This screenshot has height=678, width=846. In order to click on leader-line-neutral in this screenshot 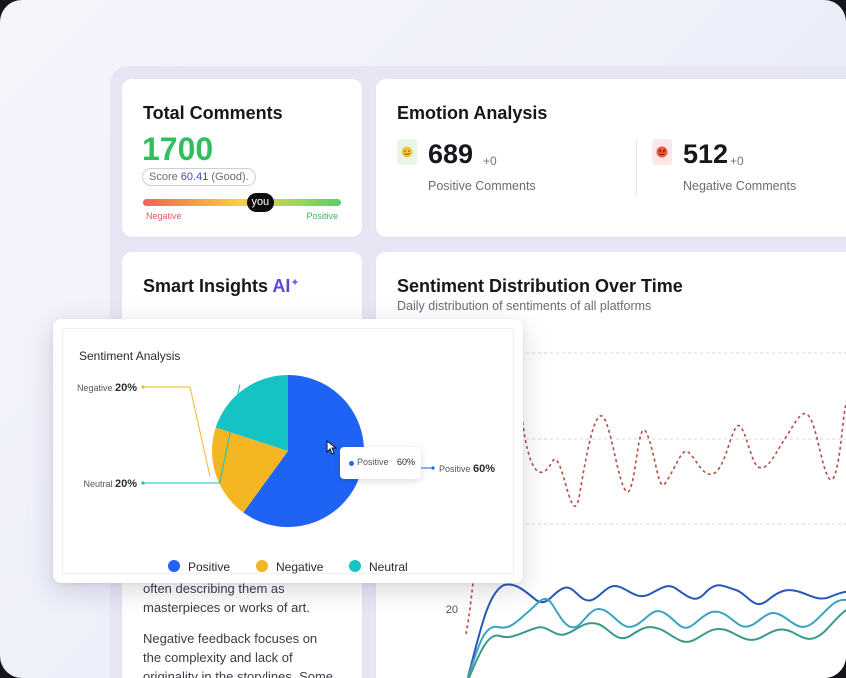, I will do `click(192, 434)`.